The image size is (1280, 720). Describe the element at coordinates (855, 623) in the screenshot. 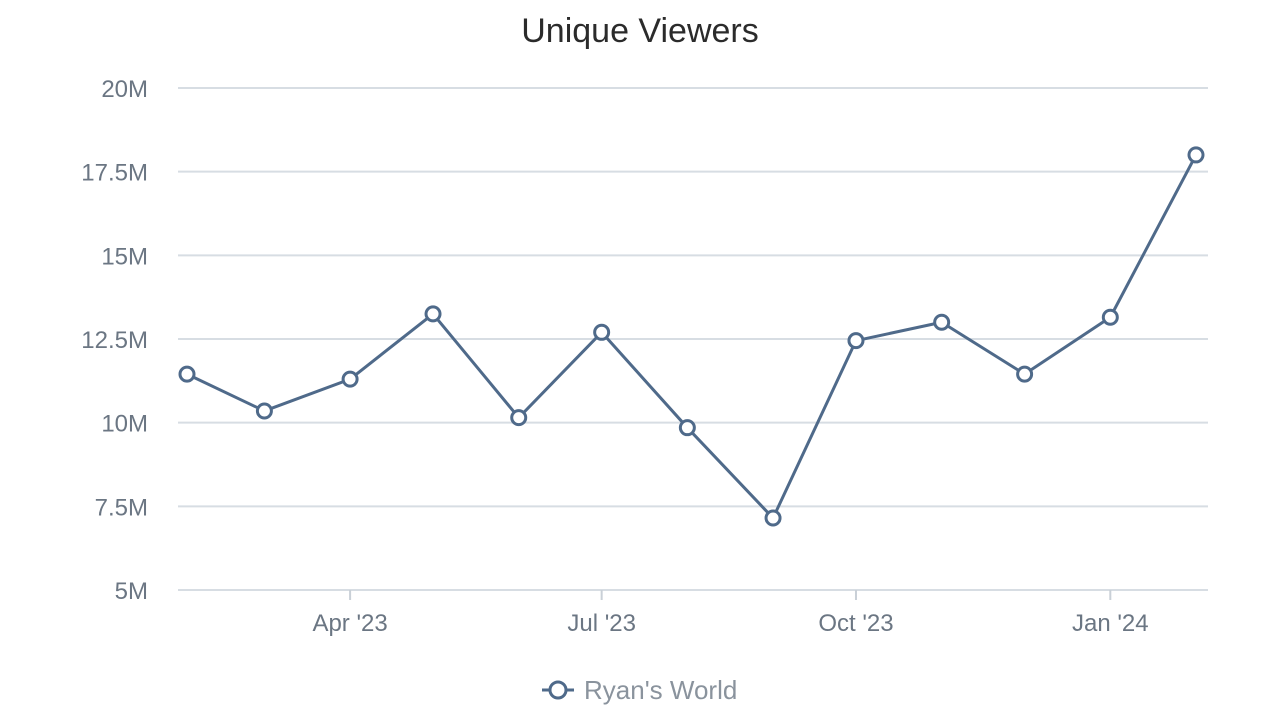

I see `x-tick-label: Oct '23` at that location.